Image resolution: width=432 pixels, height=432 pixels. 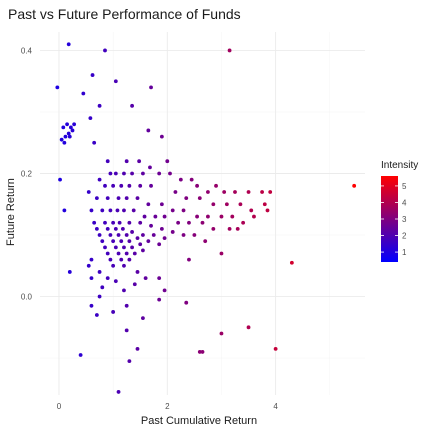 I want to click on chart-title: Past vs Future Performance of Funds, so click(x=124, y=14).